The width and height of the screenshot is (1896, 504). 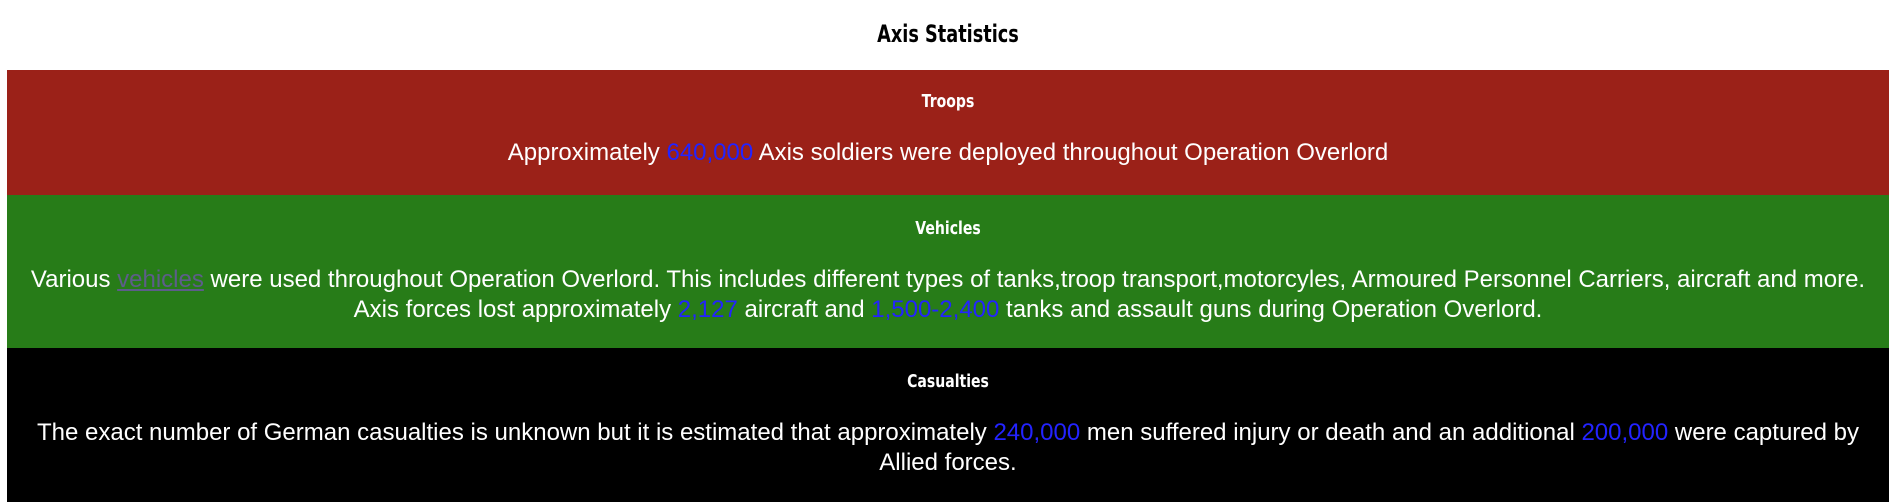 I want to click on vehicles-text-part-3: aircraft and, so click(x=804, y=309).